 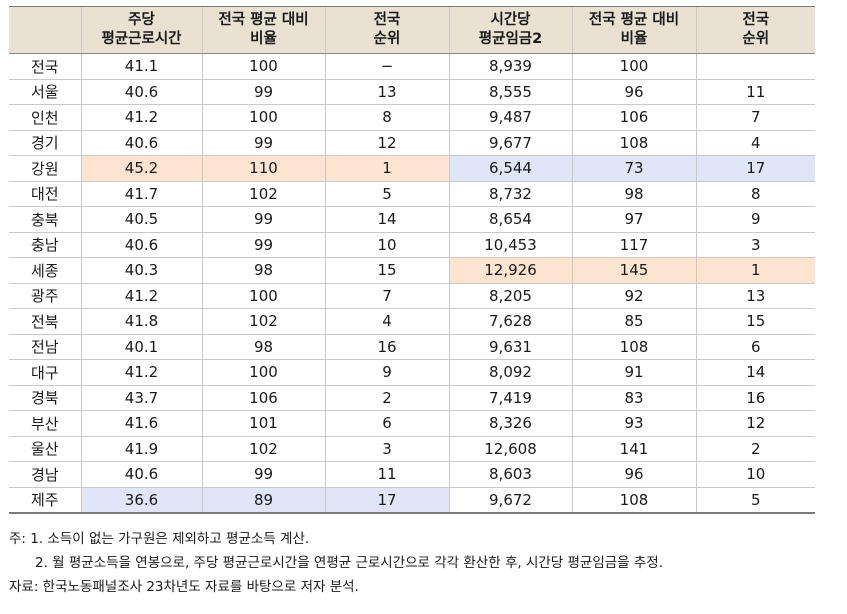 I want to click on table-row: 광주 41.2 100 7 8,205 92 13, so click(x=412, y=296).